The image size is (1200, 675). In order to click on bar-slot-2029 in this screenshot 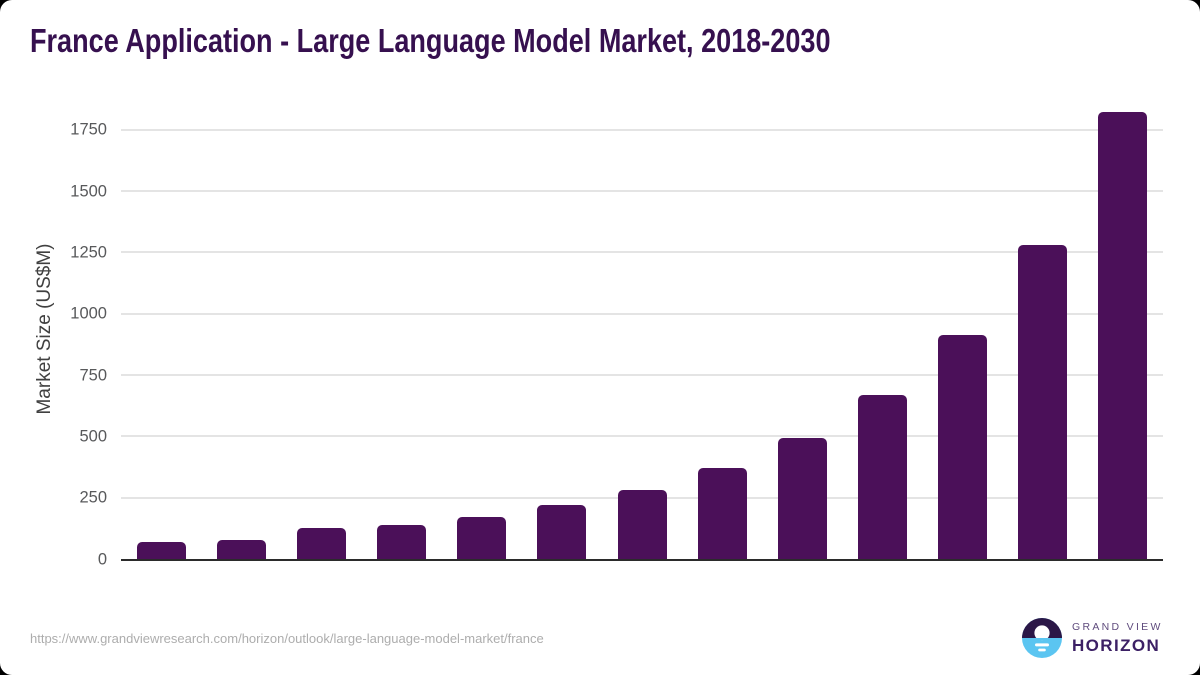, I will do `click(1043, 401)`.